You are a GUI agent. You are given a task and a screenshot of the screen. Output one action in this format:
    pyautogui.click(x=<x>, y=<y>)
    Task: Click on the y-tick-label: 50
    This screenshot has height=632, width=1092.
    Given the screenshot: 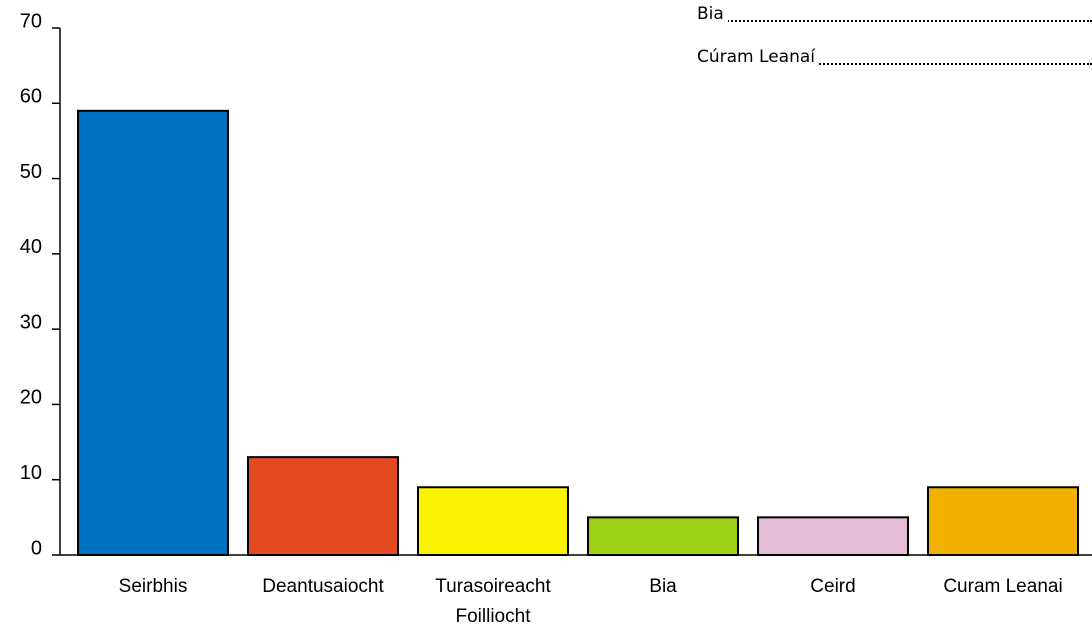 What is the action you would take?
    pyautogui.click(x=31, y=172)
    